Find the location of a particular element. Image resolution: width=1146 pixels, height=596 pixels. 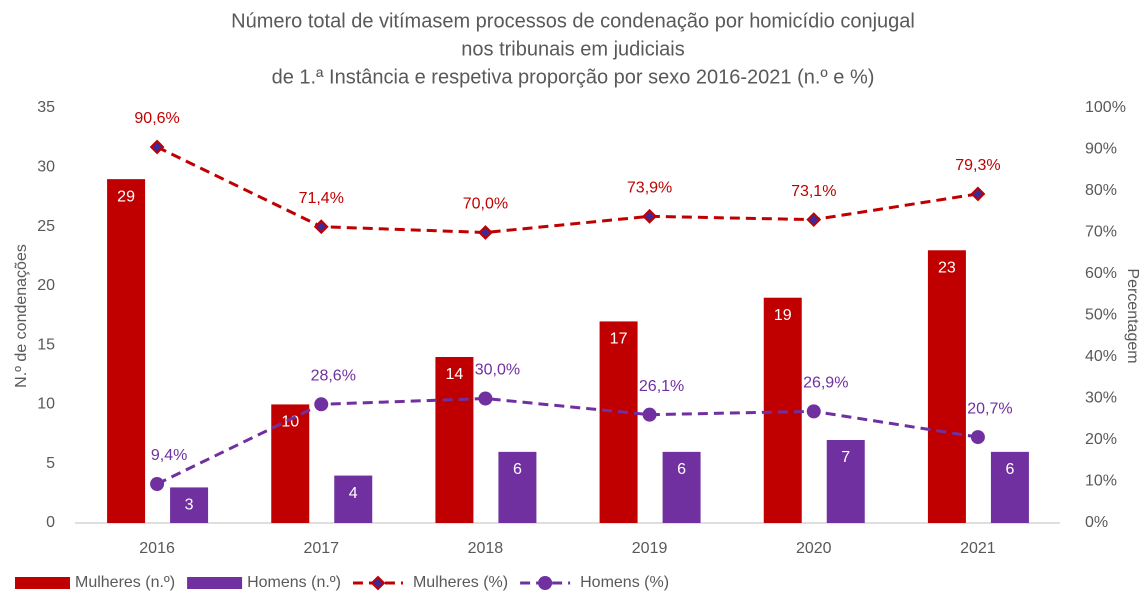

y-tick-label: 30 is located at coordinates (46, 167).